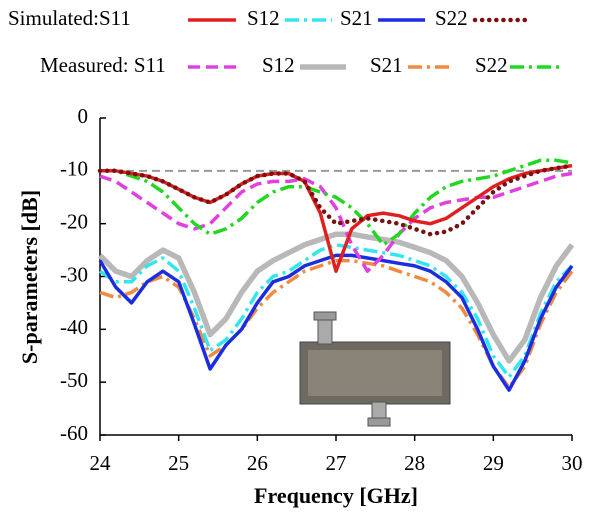 The height and width of the screenshot is (517, 596). Describe the element at coordinates (493, 463) in the screenshot. I see `x-tick-label: 29` at that location.